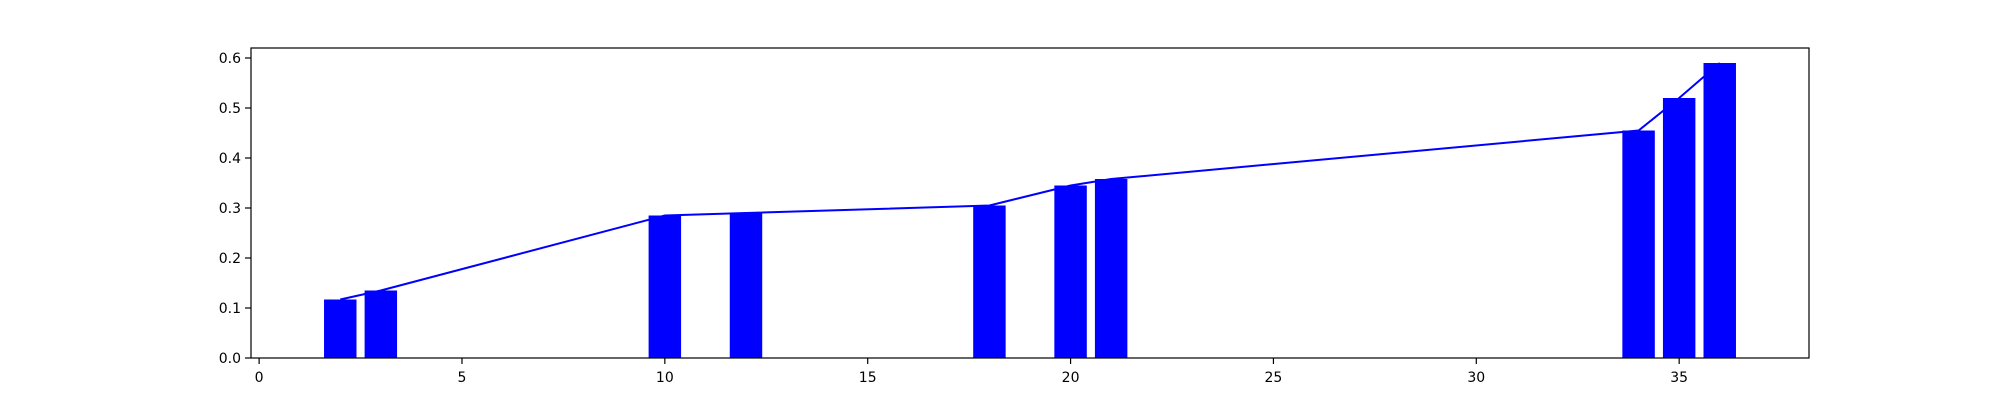 The height and width of the screenshot is (400, 2000). What do you see at coordinates (259, 378) in the screenshot?
I see `x-tick-label: 0` at bounding box center [259, 378].